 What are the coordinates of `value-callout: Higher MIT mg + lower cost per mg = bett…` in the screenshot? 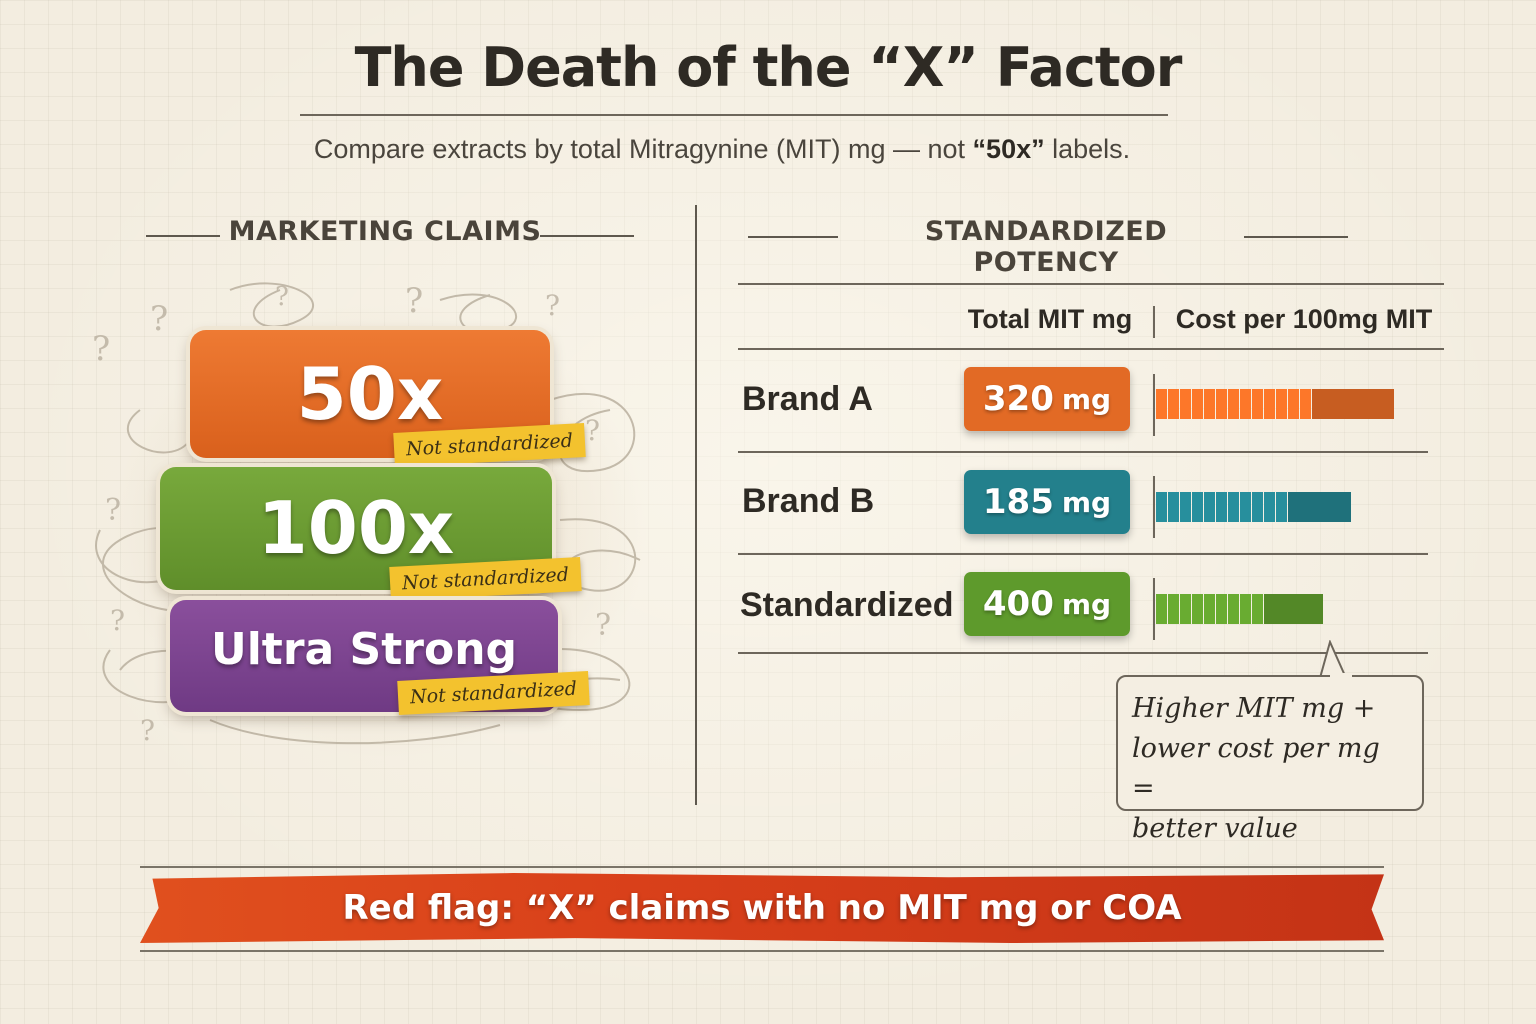 It's located at (1270, 759).